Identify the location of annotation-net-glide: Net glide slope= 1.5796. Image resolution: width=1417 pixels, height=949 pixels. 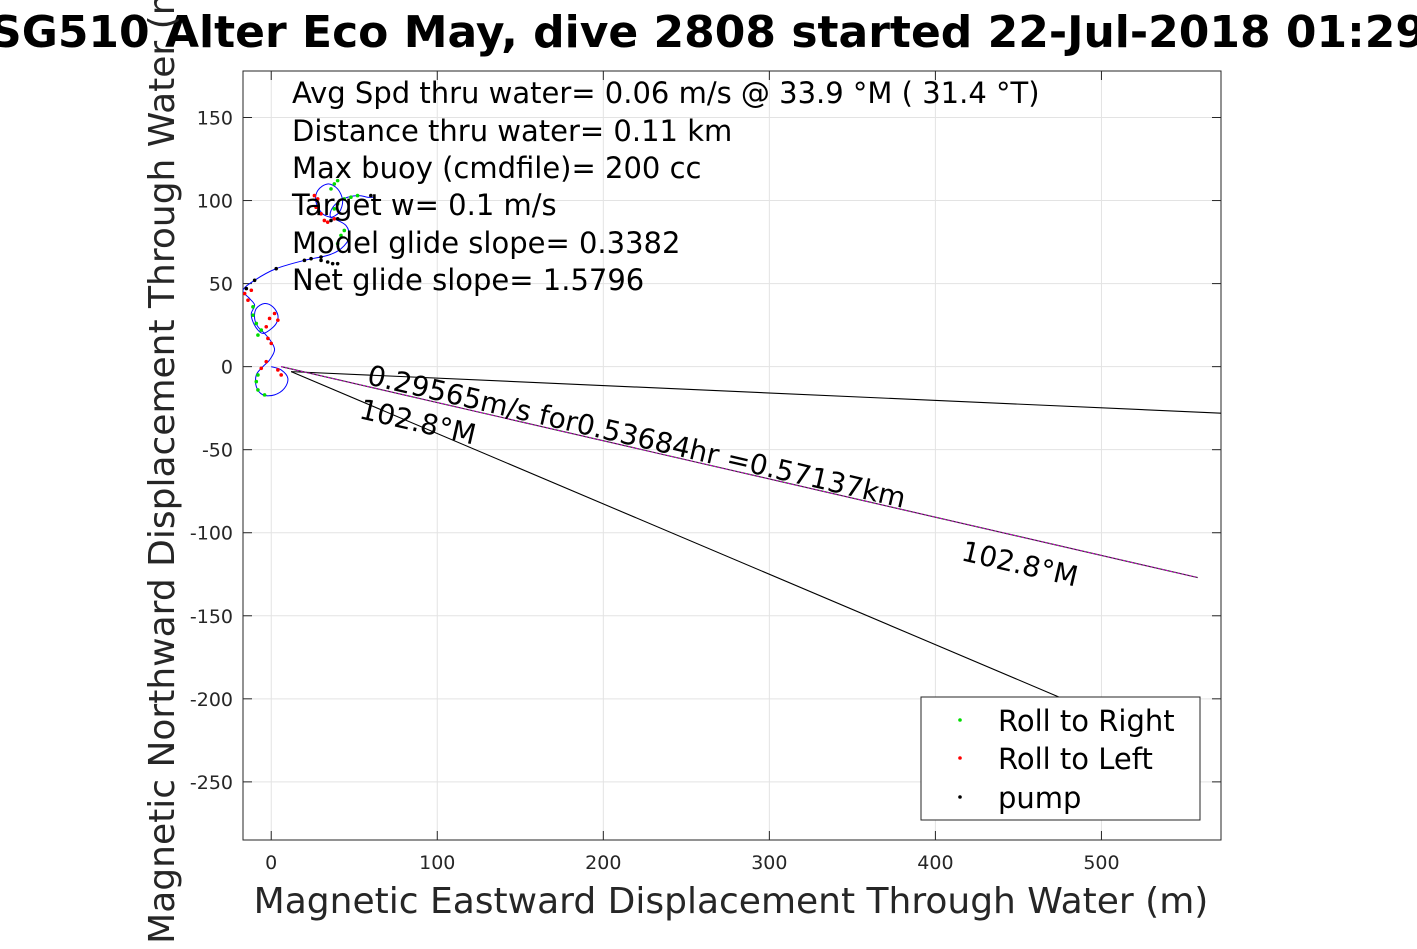
(468, 280).